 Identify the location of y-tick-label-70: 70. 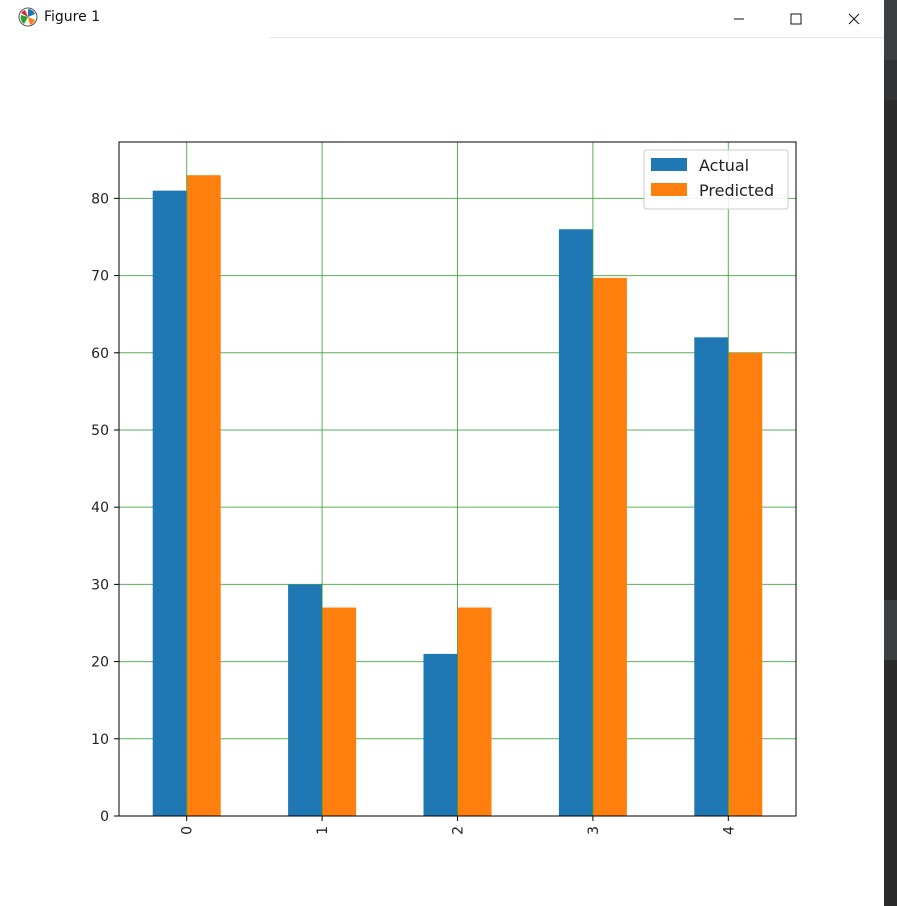
(100, 277).